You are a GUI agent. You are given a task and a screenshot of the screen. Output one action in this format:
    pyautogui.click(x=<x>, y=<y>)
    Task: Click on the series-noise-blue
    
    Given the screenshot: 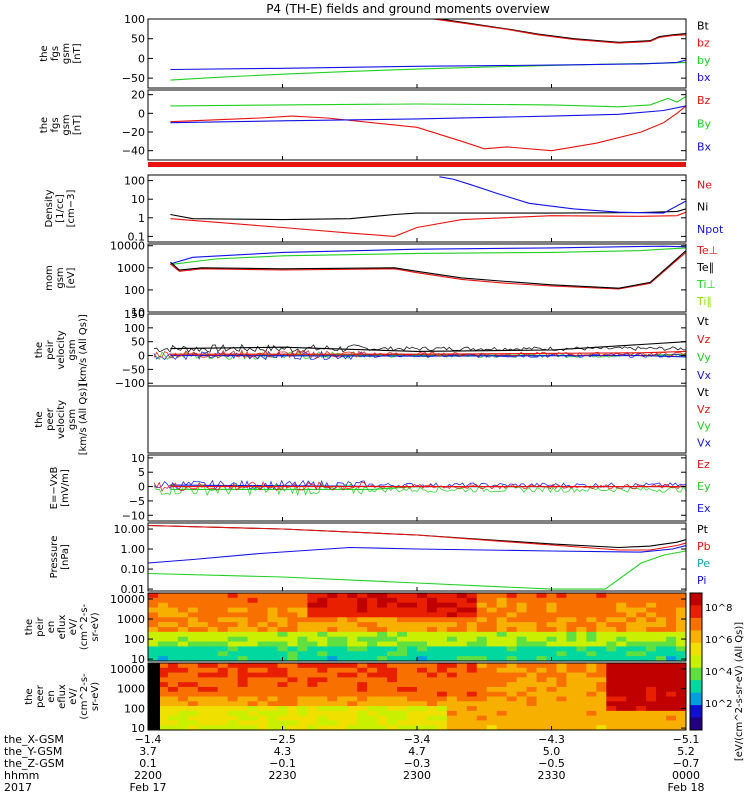 What is the action you would take?
    pyautogui.click(x=419, y=355)
    